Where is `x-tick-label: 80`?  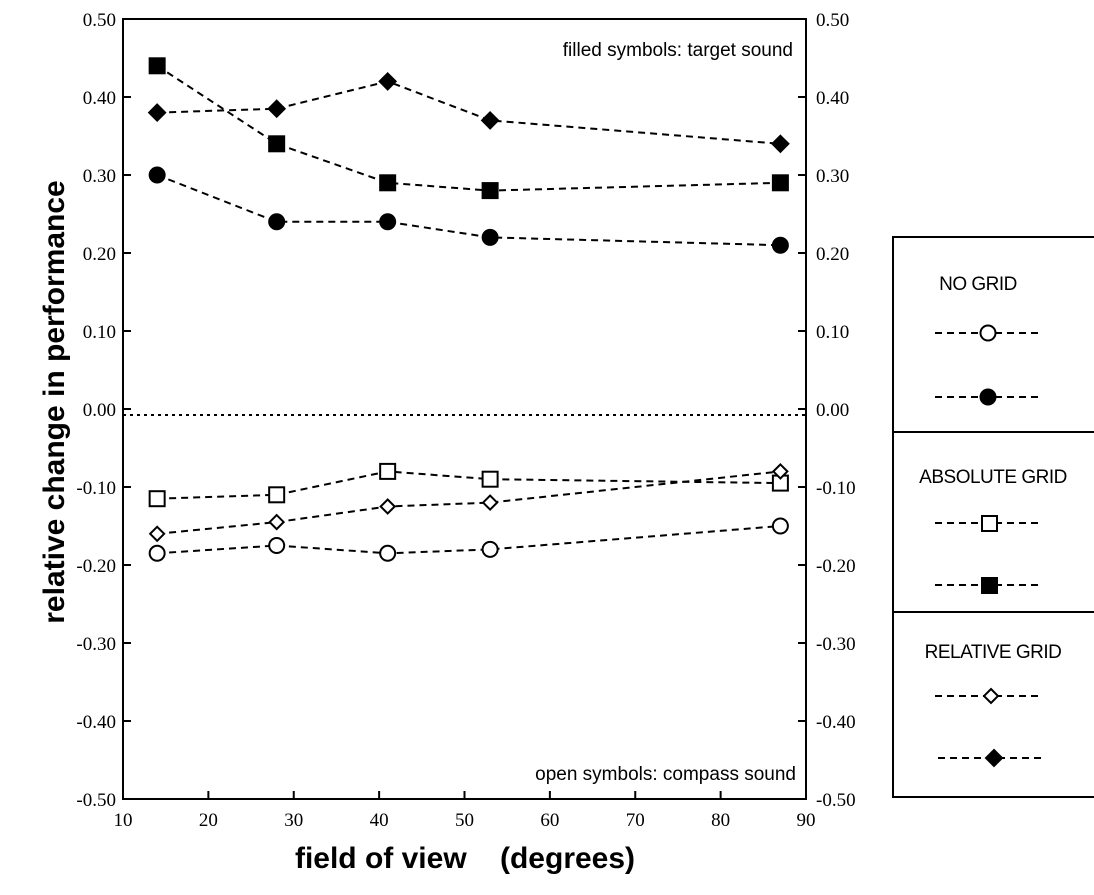
x-tick-label: 80 is located at coordinates (720, 820).